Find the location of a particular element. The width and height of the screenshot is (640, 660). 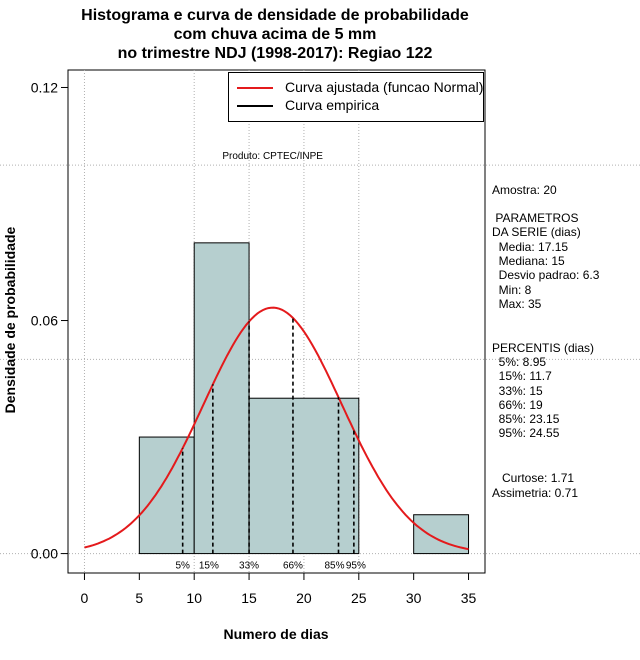

x-tick-label: 0 is located at coordinates (85, 598).